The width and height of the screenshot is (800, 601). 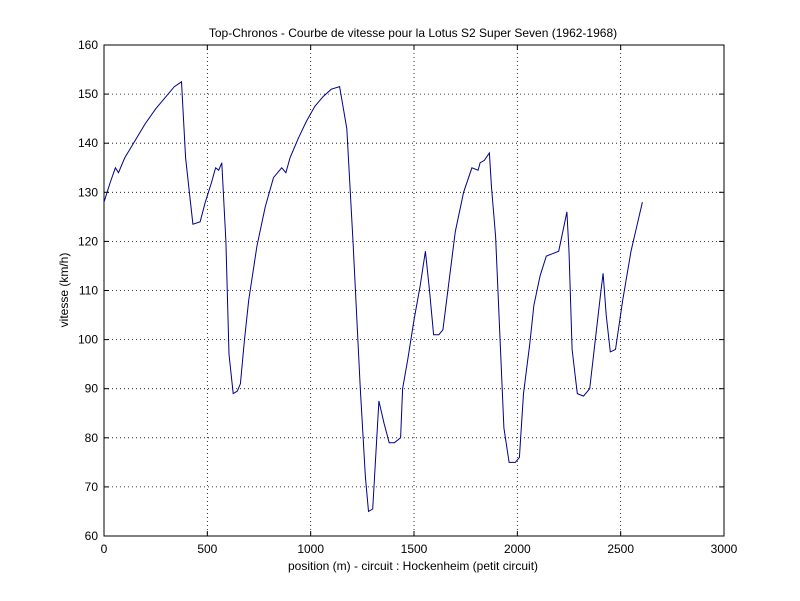 What do you see at coordinates (104, 549) in the screenshot?
I see `x-tick-label: 0` at bounding box center [104, 549].